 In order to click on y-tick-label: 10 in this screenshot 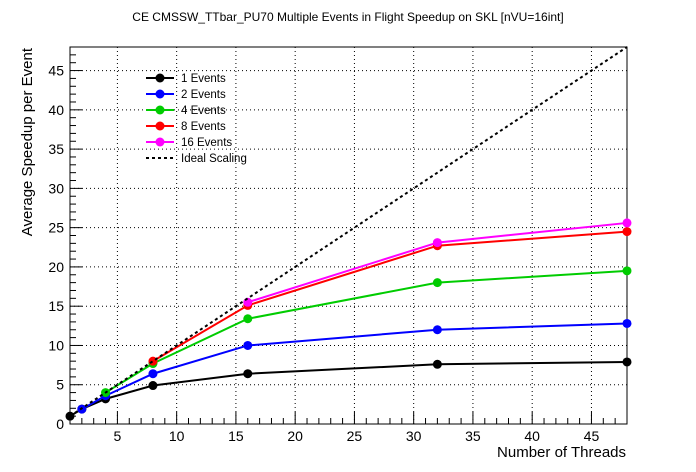, I will do `click(56, 345)`.